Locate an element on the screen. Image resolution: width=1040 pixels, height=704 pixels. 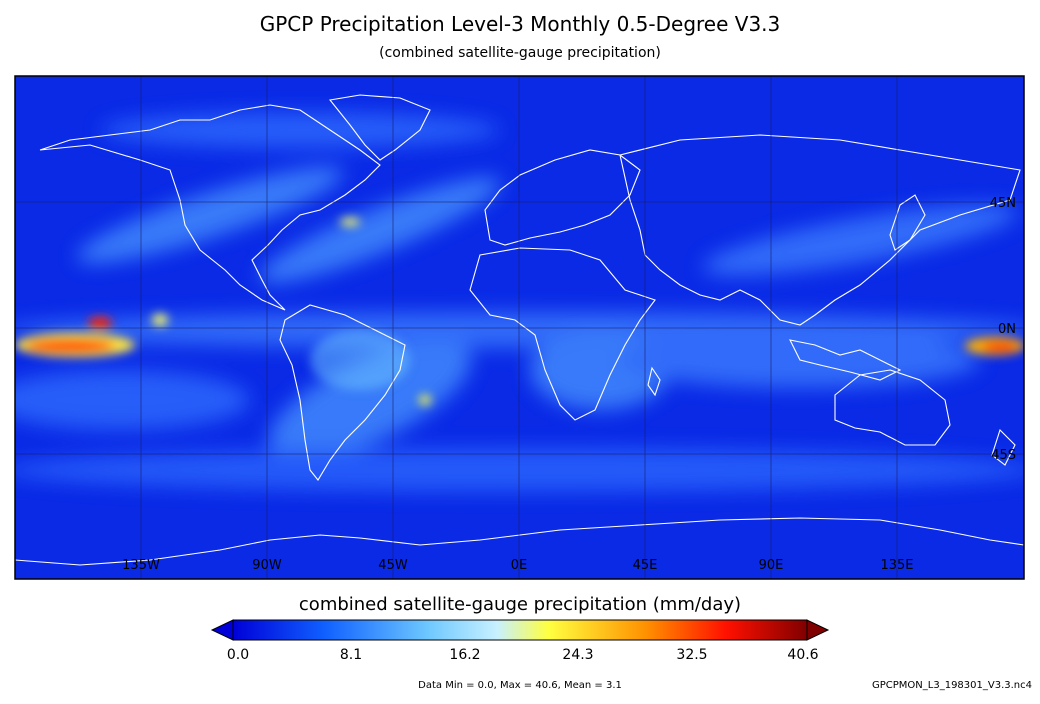
coast-new-zealand is located at coordinates (1003, 447).